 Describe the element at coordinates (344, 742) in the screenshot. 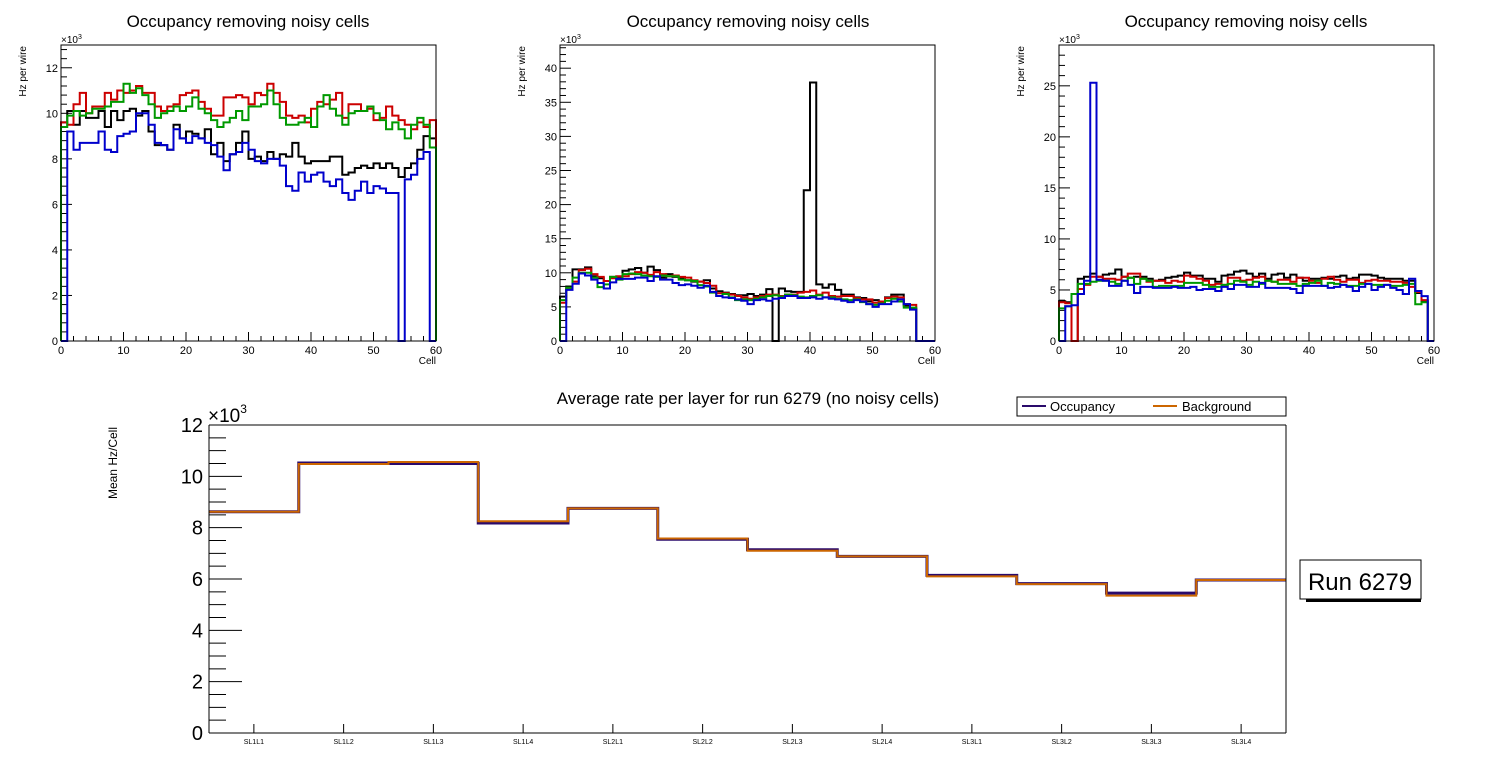

I see `x-category-label: SL1L2` at that location.